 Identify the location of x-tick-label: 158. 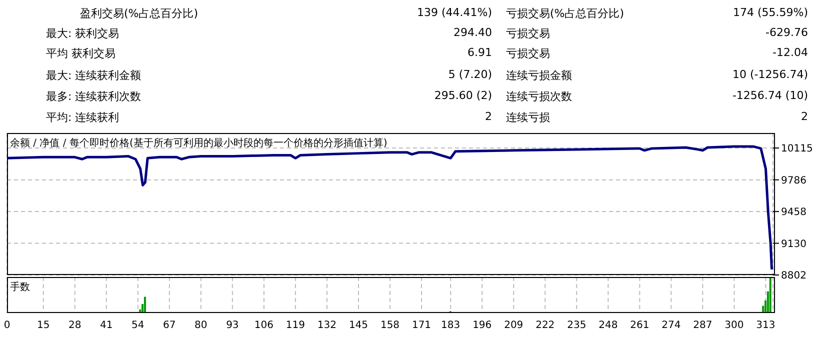
(390, 326).